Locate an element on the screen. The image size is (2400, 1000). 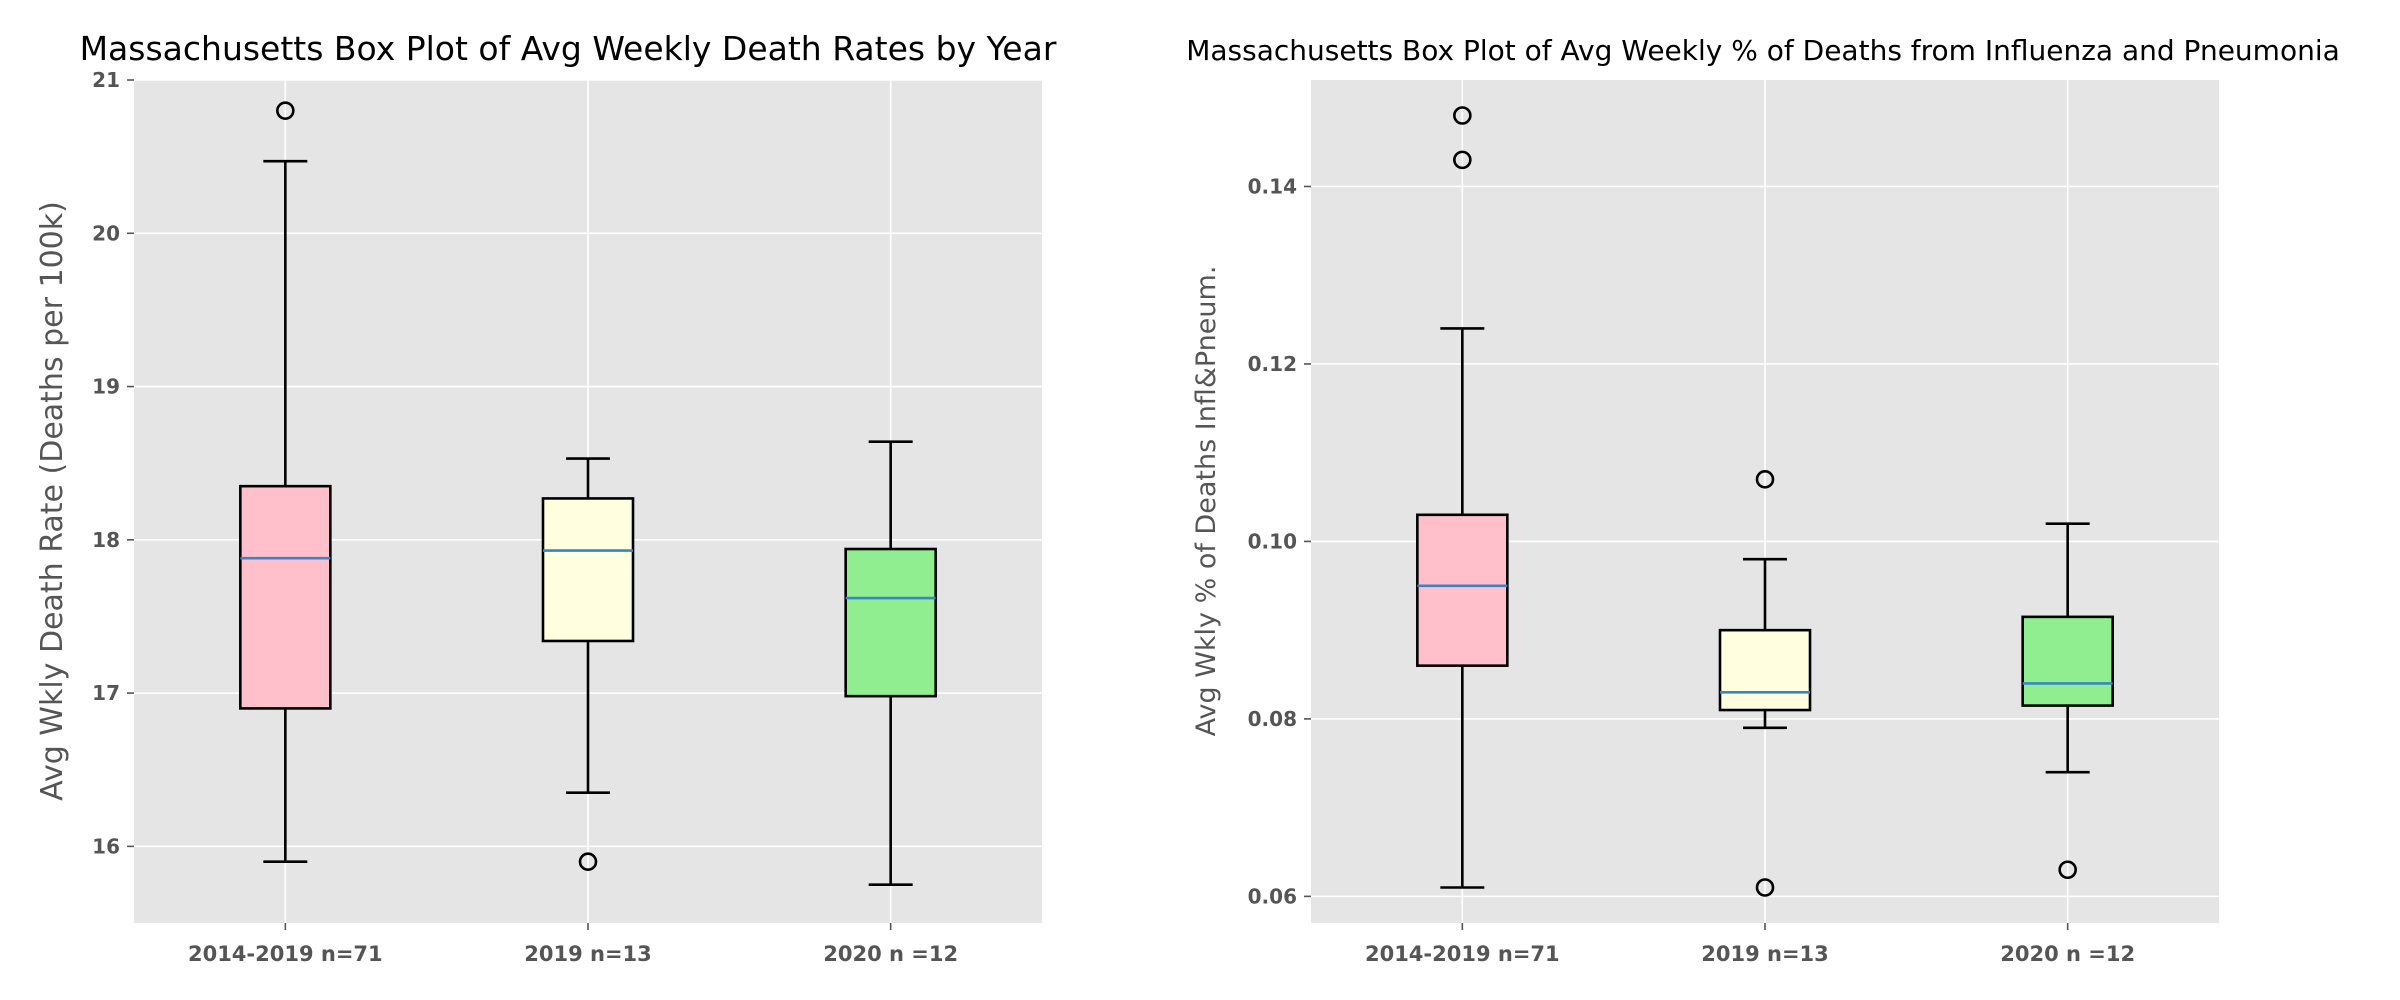
y-axis-label: Avg Wkly Death Rate (Deaths per 100k) is located at coordinates (52, 501).